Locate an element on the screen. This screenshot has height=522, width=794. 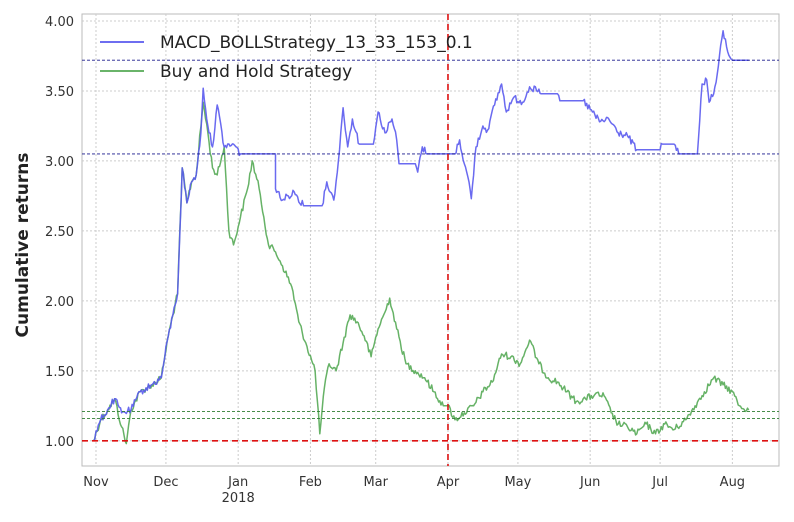
x-tick-label: Aug is located at coordinates (732, 482).